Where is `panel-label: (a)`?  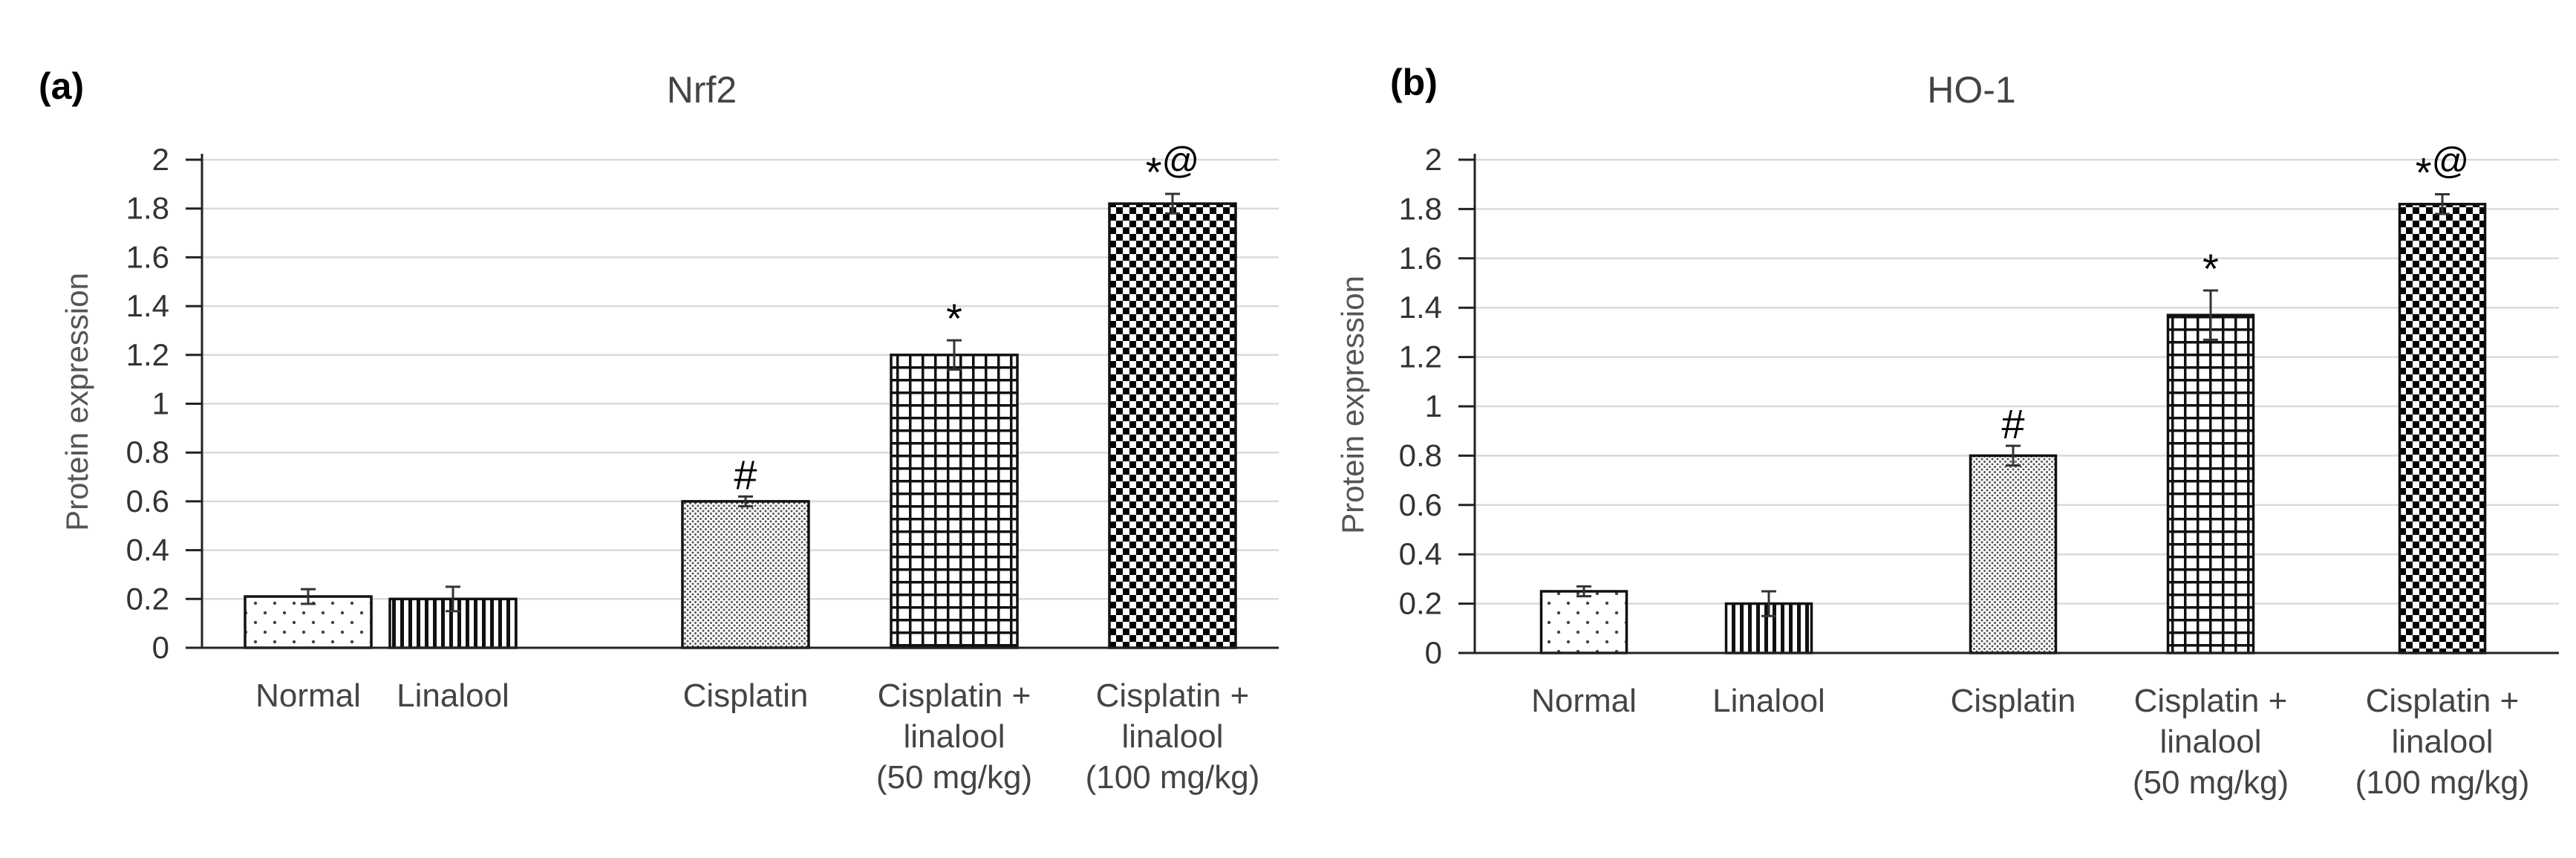
panel-label: (a) is located at coordinates (61, 86).